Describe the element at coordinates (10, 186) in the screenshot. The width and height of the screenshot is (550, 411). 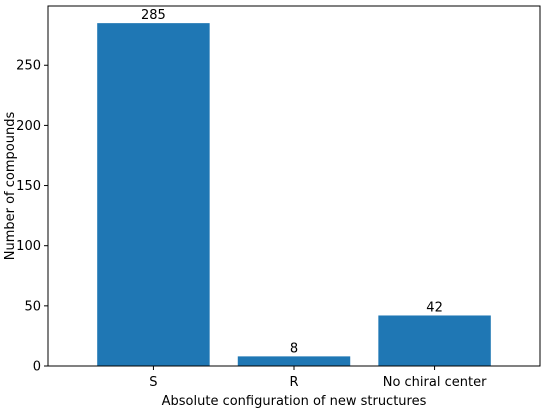
I see `y-axis-label: Number of compounds` at that location.